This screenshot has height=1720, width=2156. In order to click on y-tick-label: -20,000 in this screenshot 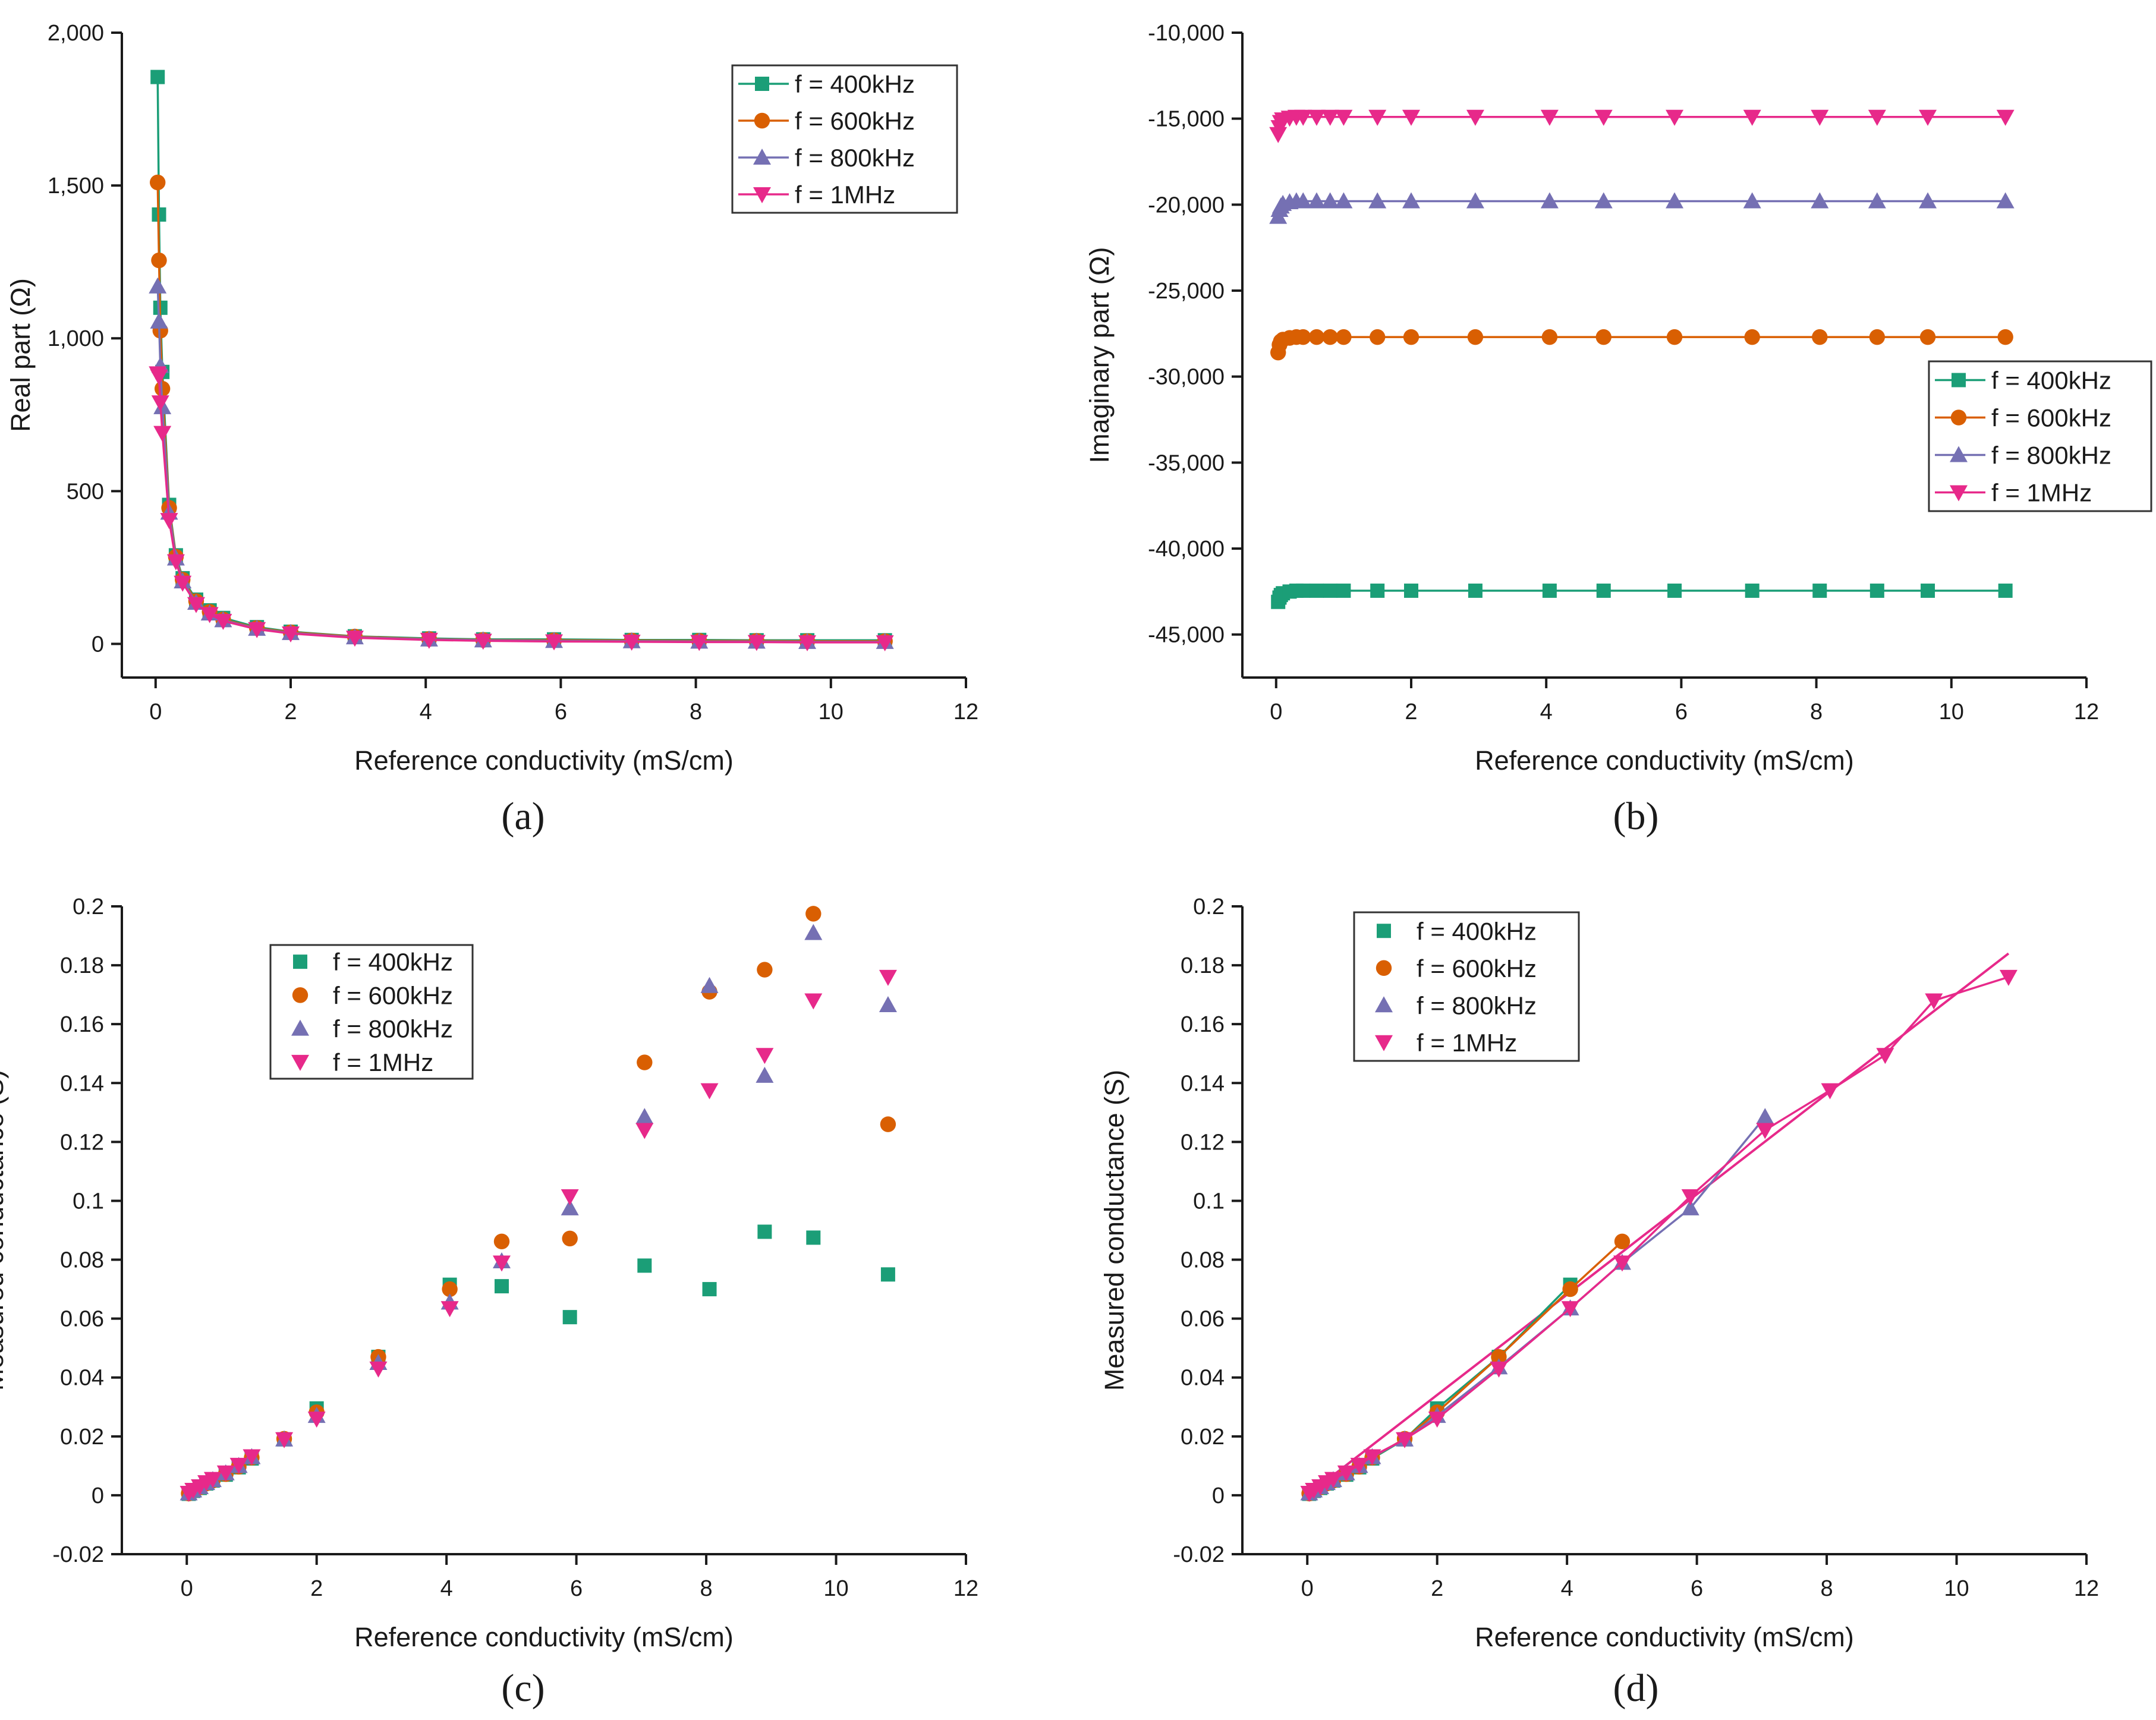, I will do `click(1186, 205)`.